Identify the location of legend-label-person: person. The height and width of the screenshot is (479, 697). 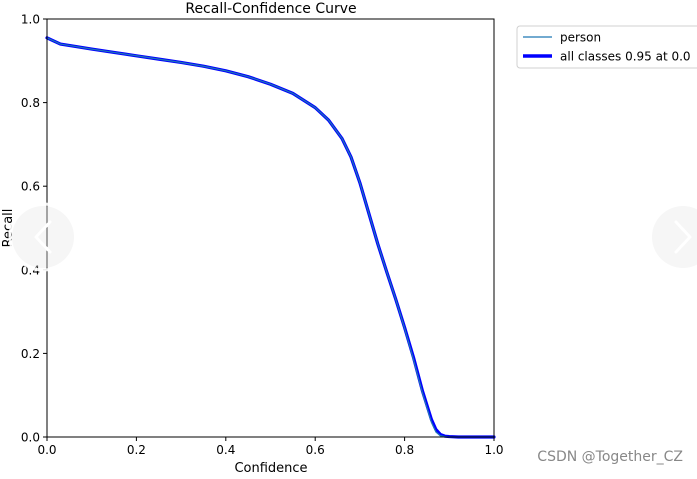
(580, 38).